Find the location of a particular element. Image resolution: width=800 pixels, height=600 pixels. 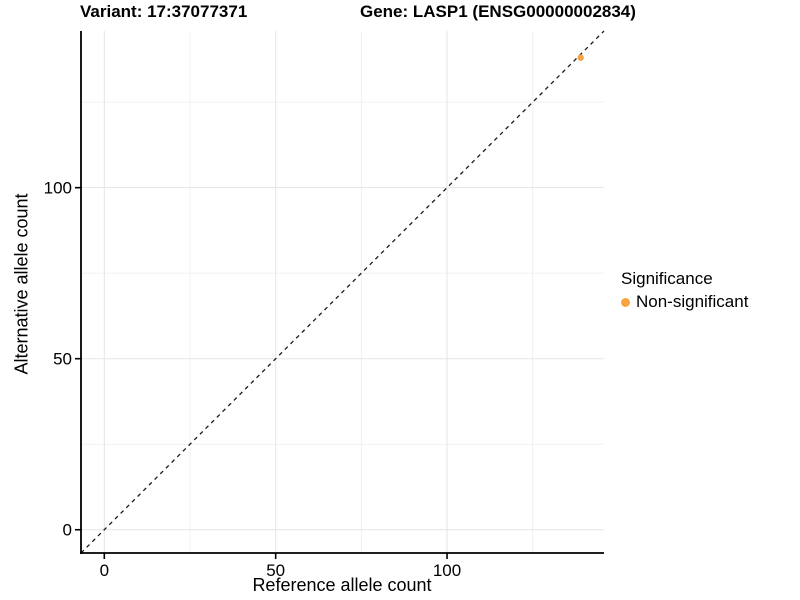

x-axis-title: Reference allele count is located at coordinates (342, 585).